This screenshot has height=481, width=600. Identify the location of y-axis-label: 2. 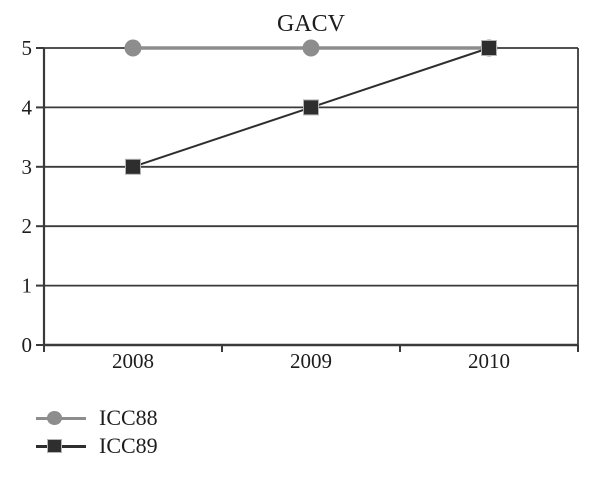
(27, 226).